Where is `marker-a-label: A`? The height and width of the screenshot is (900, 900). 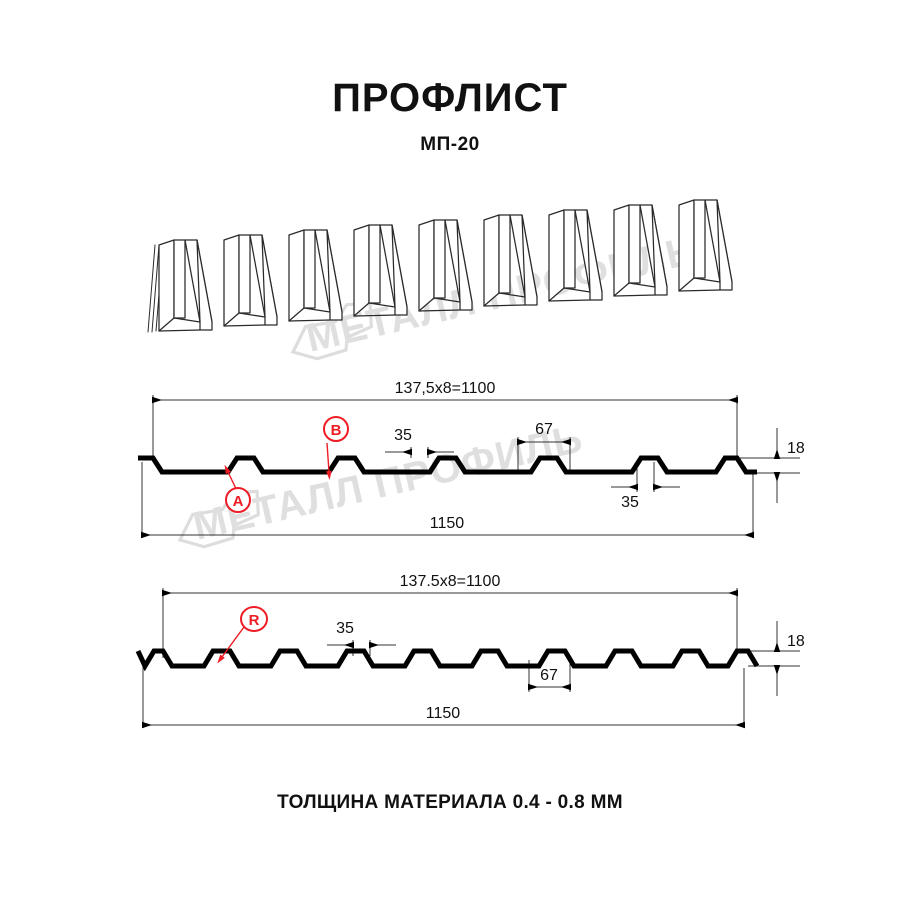
marker-a-label: A is located at coordinates (238, 501).